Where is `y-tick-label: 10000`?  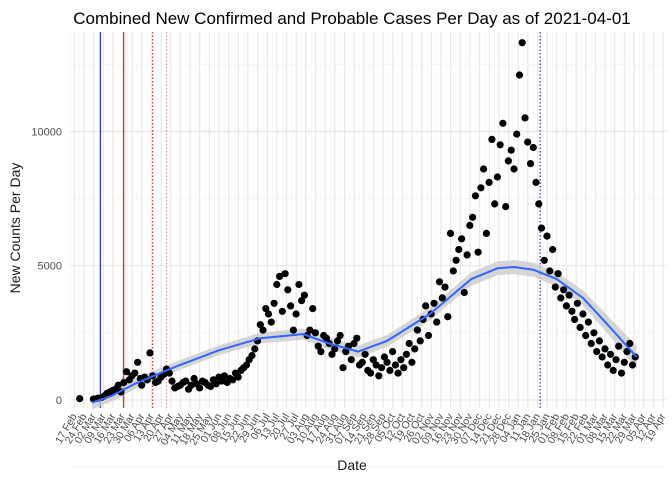 y-tick-label: 10000 is located at coordinates (46, 132).